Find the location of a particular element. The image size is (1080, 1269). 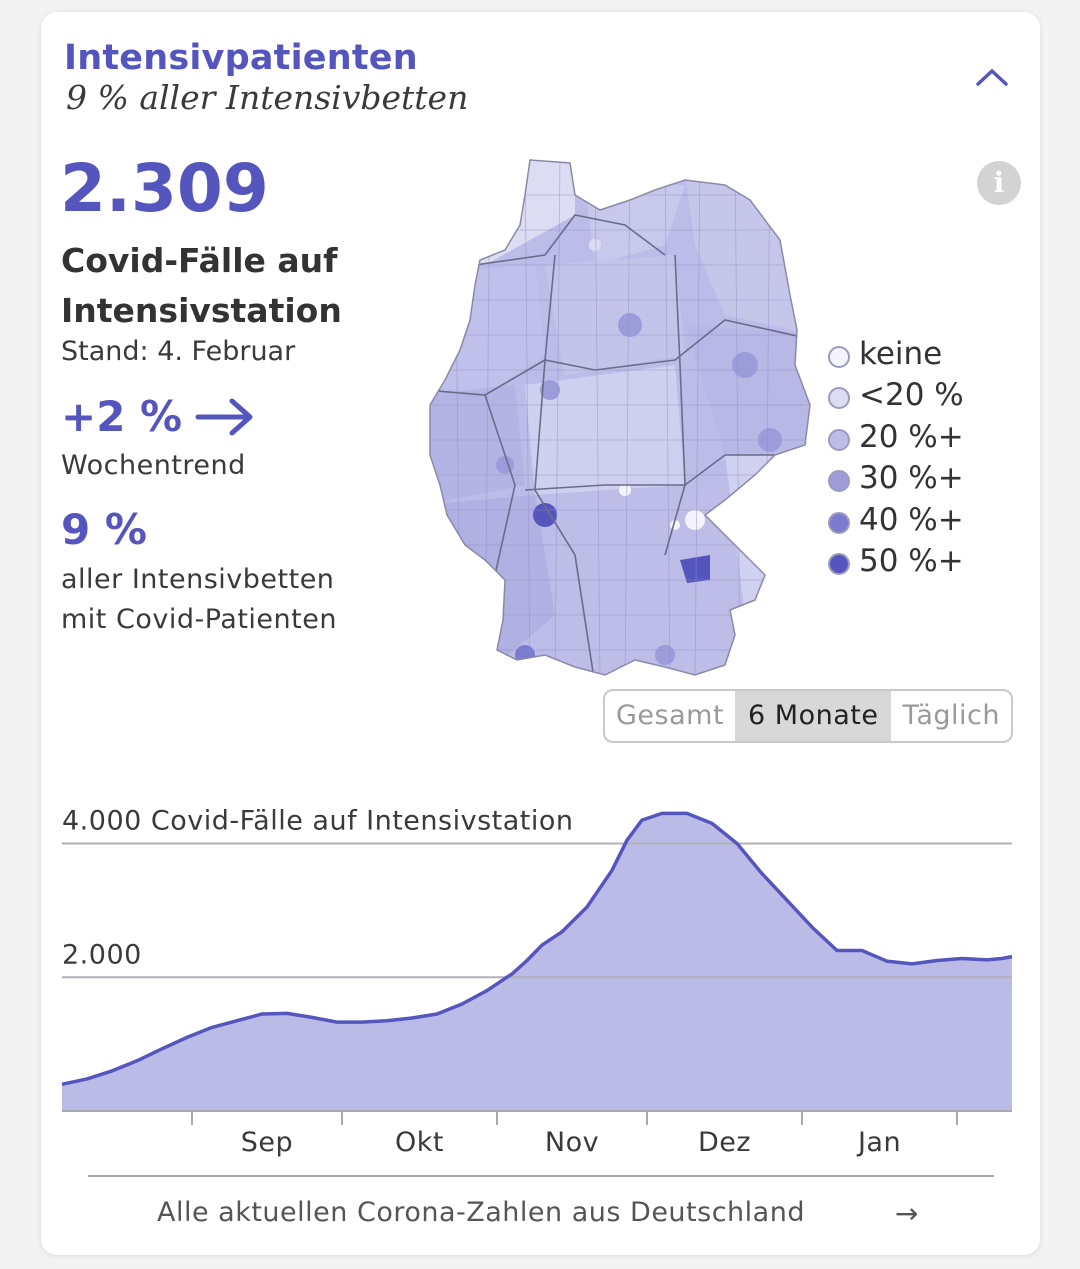

bed-share-label-line1: aller Intensivbetten is located at coordinates (198, 579).